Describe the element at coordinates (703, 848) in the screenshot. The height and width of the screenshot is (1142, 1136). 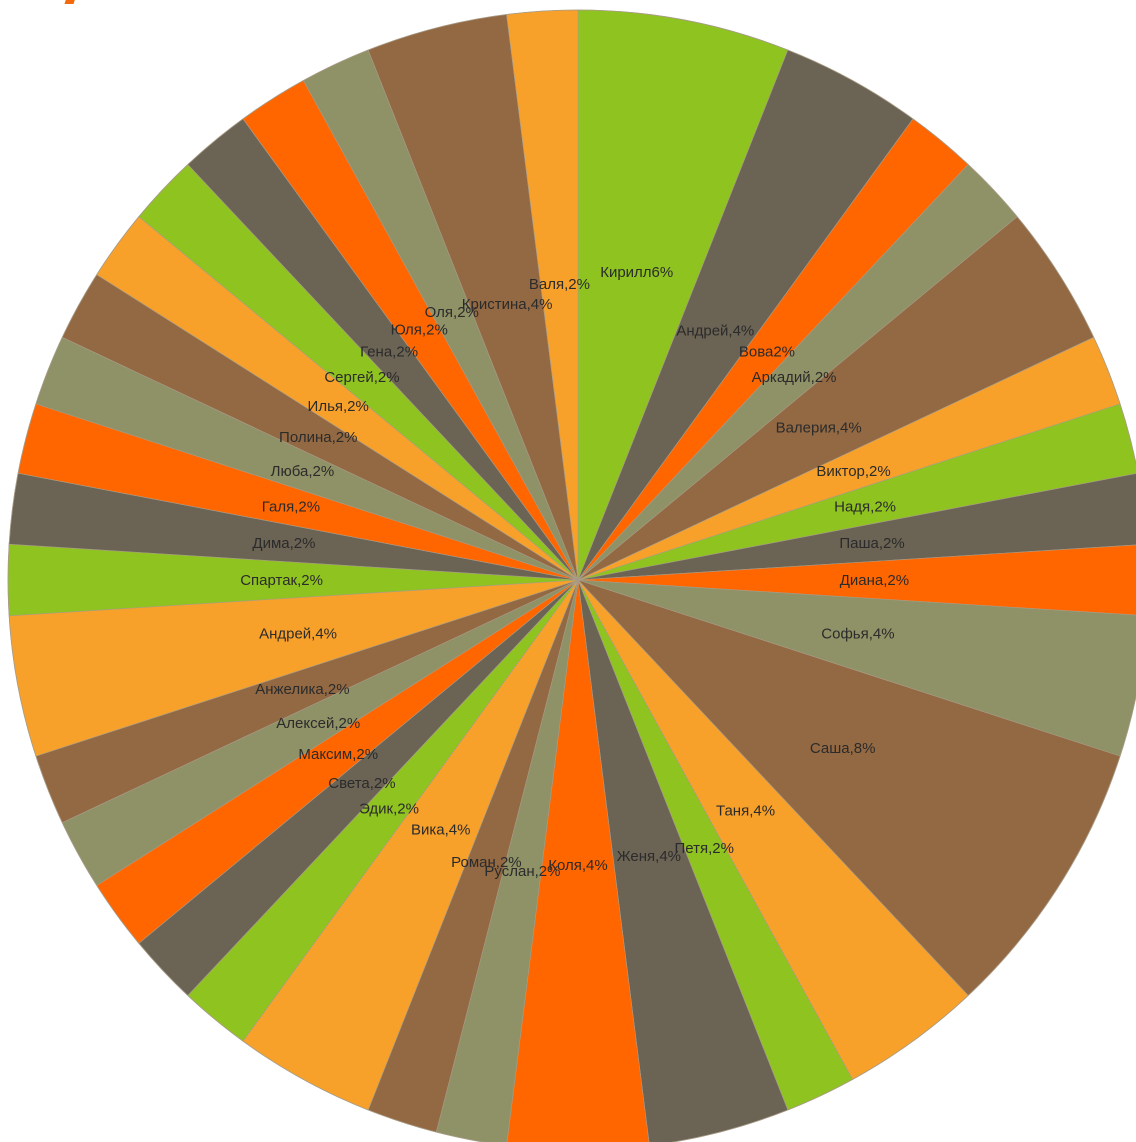
I see `slice-label: Петя,2%` at that location.